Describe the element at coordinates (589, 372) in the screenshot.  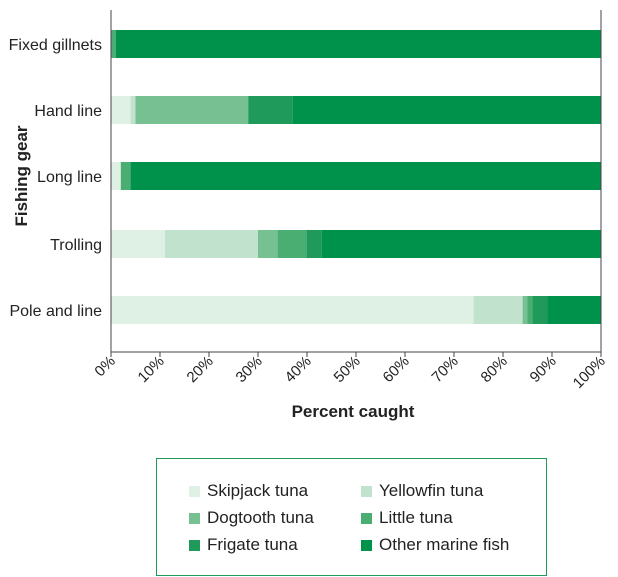
I see `x-tick-label: 100%` at that location.